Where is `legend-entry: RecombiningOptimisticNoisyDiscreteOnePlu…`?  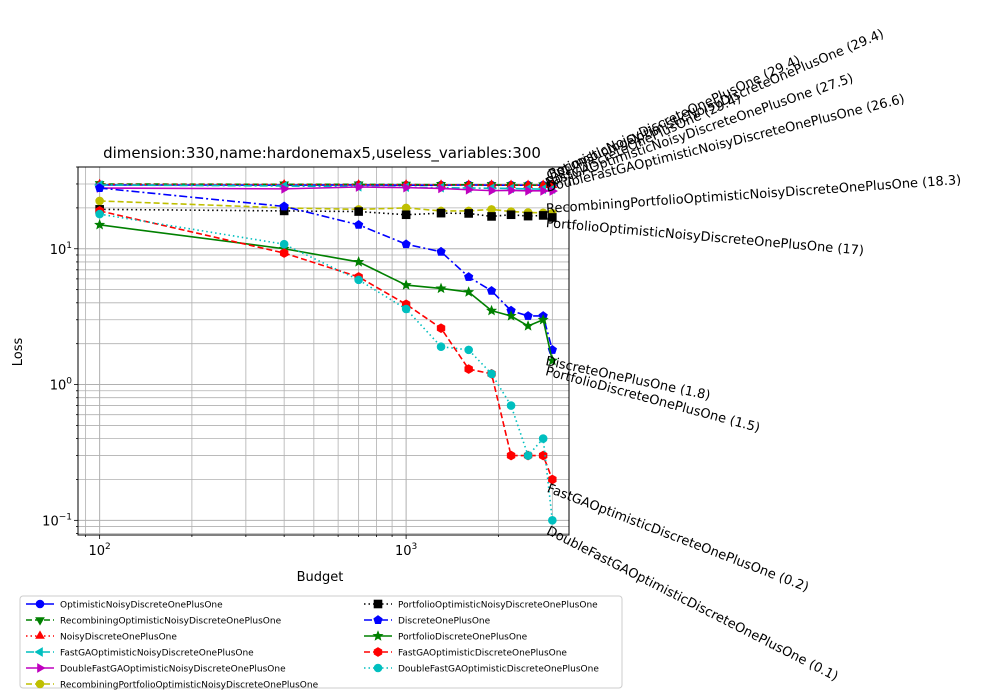
legend-entry: RecombiningOptimisticNoisyDiscreteOnePlu… is located at coordinates (154, 622).